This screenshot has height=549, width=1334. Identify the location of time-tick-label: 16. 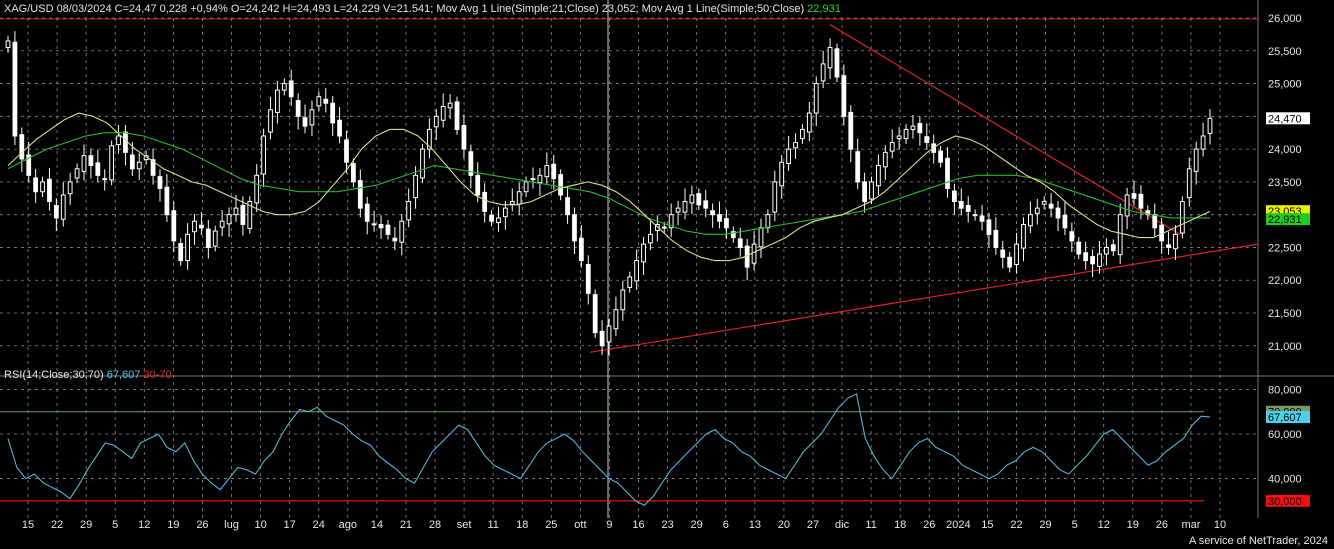
(638, 525).